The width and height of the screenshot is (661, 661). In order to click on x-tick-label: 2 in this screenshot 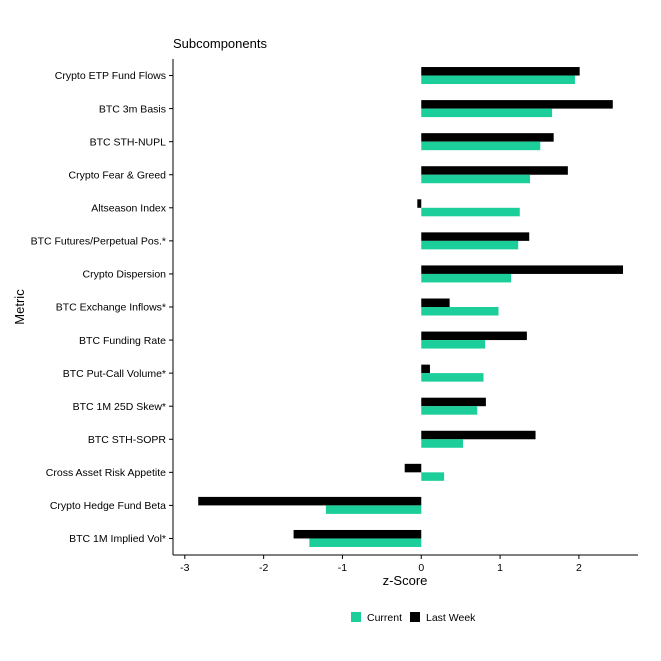, I will do `click(579, 568)`.